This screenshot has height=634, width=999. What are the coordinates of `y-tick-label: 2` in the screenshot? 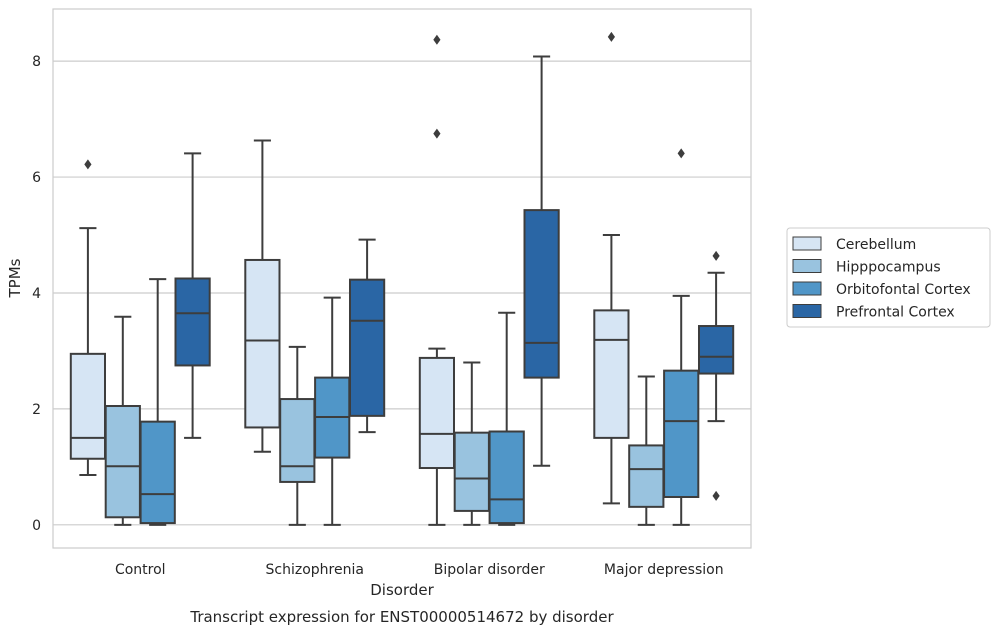 It's located at (36, 410).